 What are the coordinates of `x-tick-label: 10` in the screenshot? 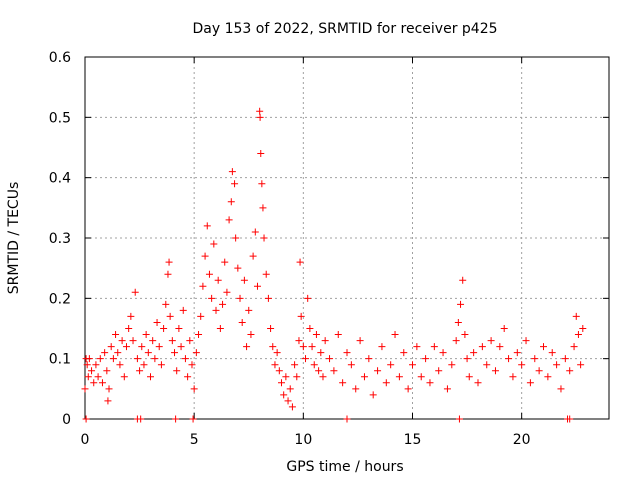 It's located at (303, 440).